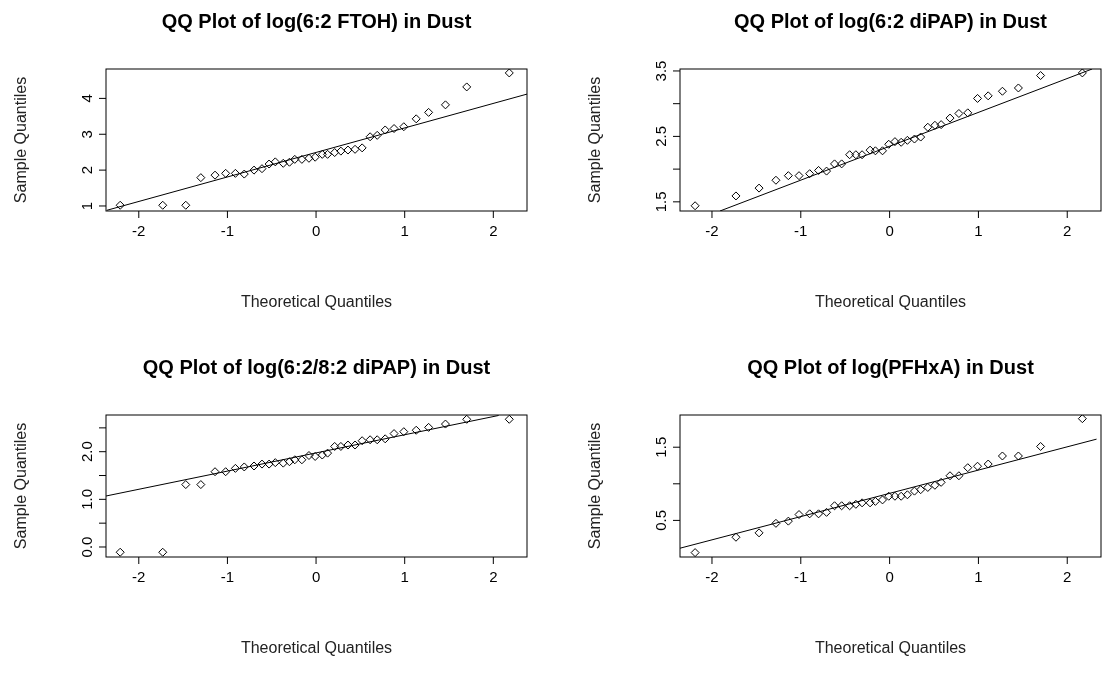 The width and height of the screenshot is (1102, 692). What do you see at coordinates (660, 71) in the screenshot?
I see `y-tick-label: 3.5` at bounding box center [660, 71].